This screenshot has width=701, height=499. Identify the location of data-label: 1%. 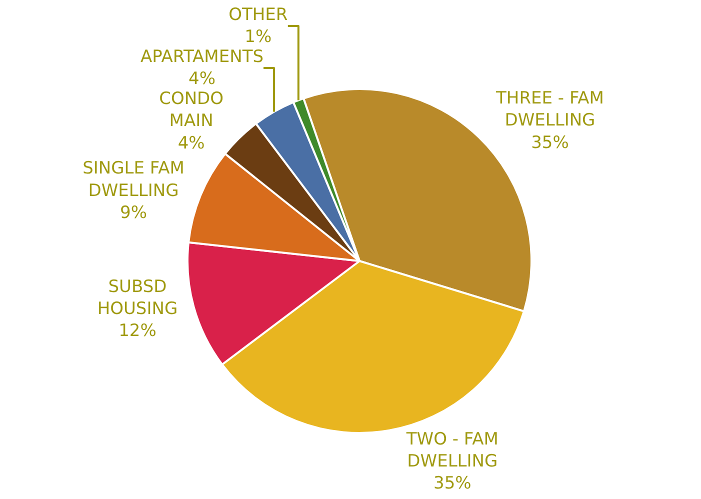
(258, 36).